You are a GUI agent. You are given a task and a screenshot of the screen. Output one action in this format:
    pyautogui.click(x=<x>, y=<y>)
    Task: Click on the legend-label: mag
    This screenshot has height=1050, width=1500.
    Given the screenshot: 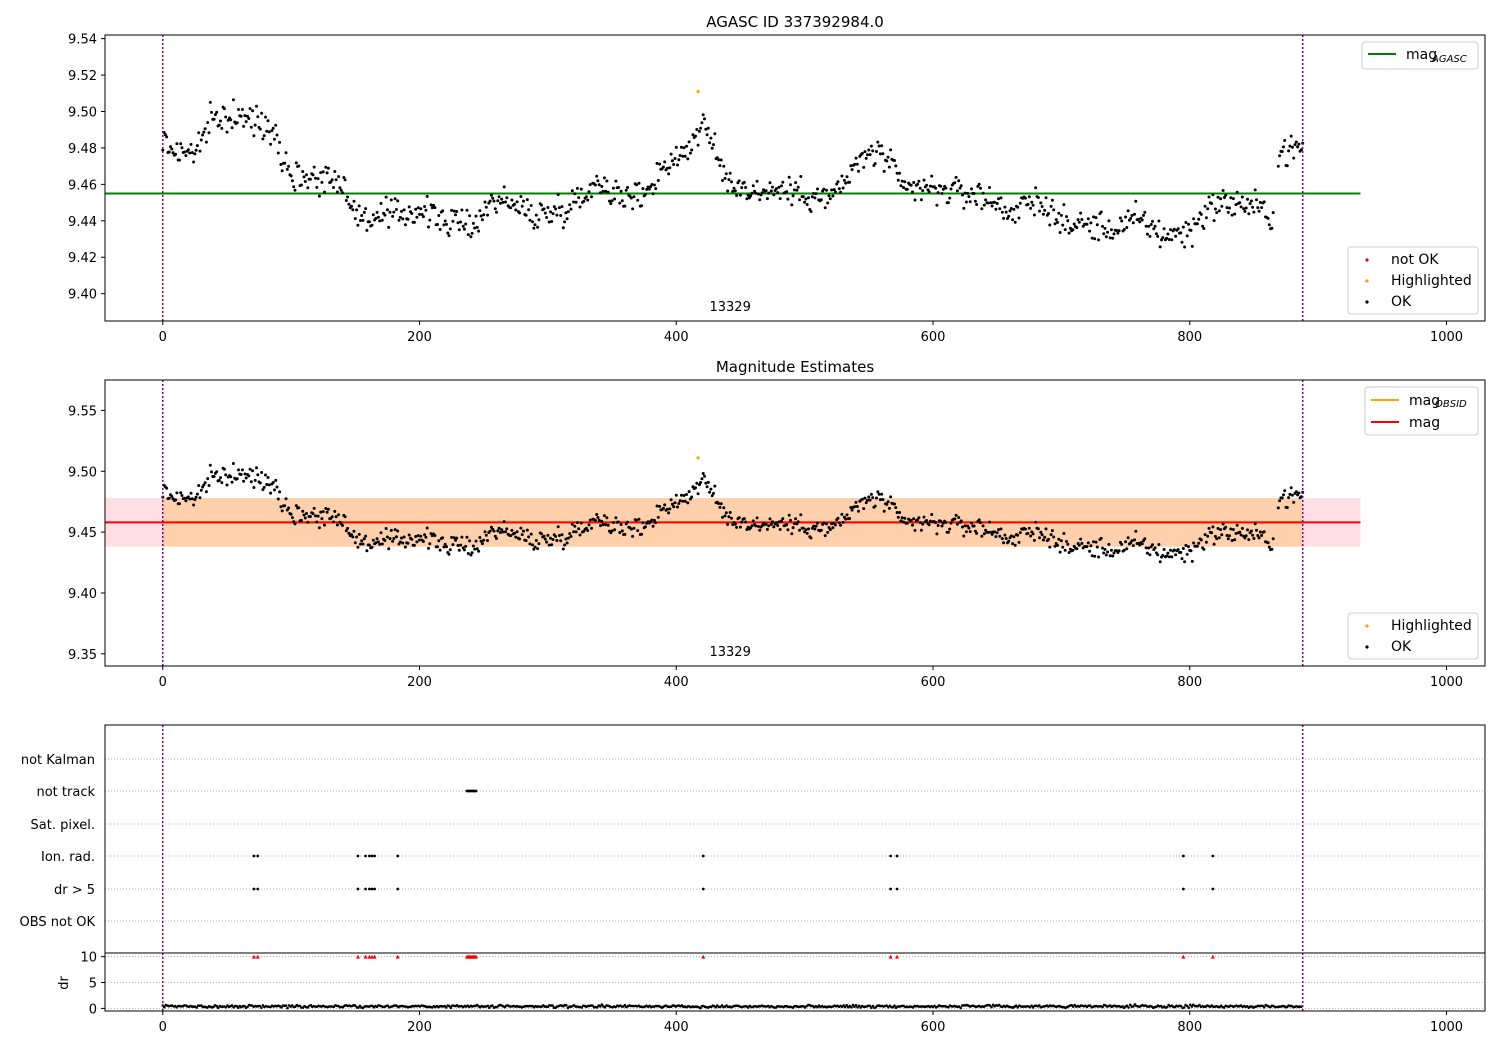 What is the action you would take?
    pyautogui.click(x=1424, y=423)
    